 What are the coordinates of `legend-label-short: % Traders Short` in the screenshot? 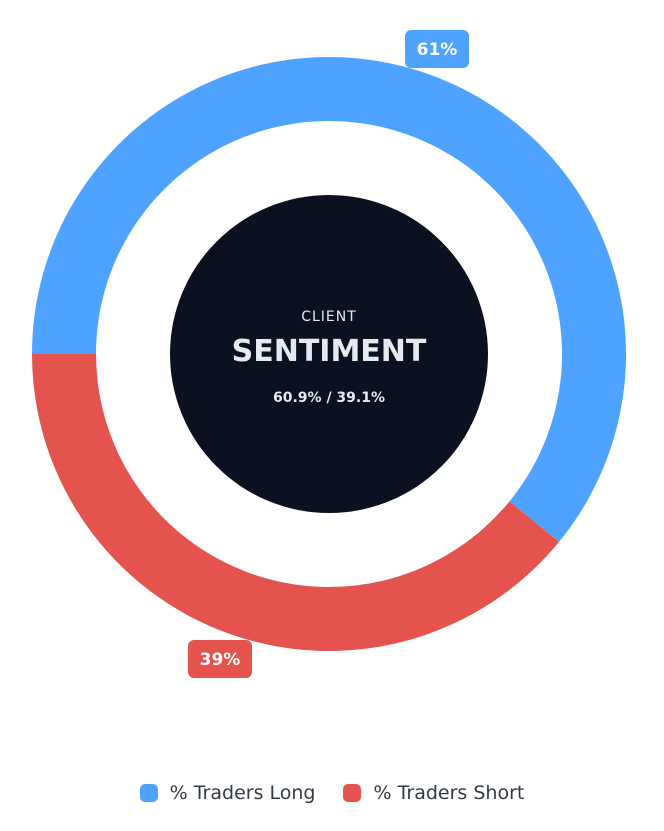 It's located at (449, 793).